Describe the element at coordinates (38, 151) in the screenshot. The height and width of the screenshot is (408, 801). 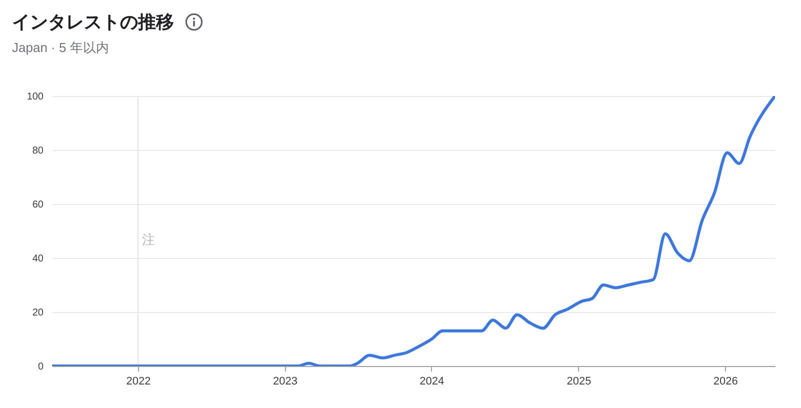
I see `y-tick-label: 80` at that location.